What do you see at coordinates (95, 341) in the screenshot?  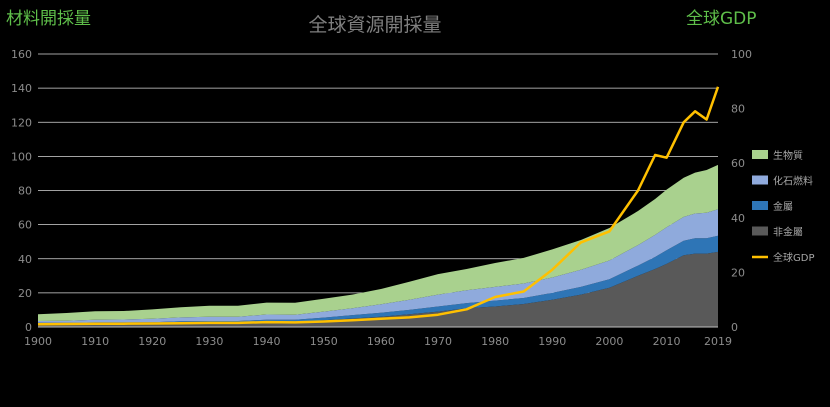 I see `x-tick-label: 1910` at bounding box center [95, 341].